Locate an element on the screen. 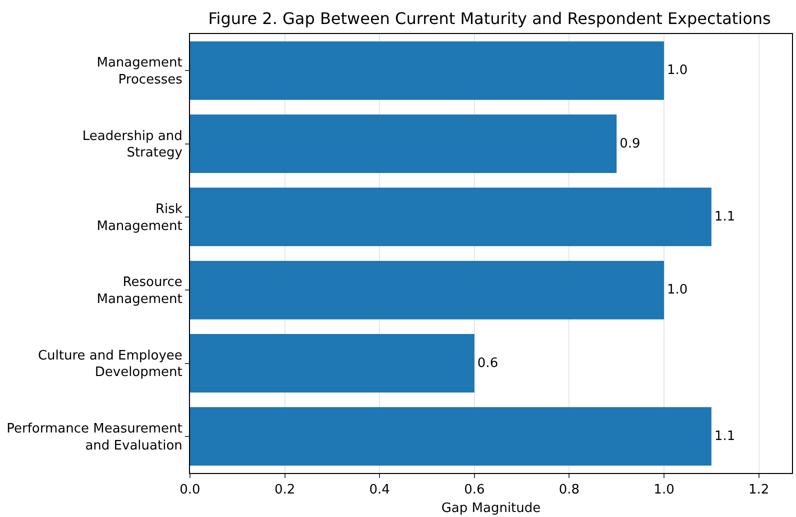 The height and width of the screenshot is (517, 796). data-label: 0.6 is located at coordinates (487, 363).